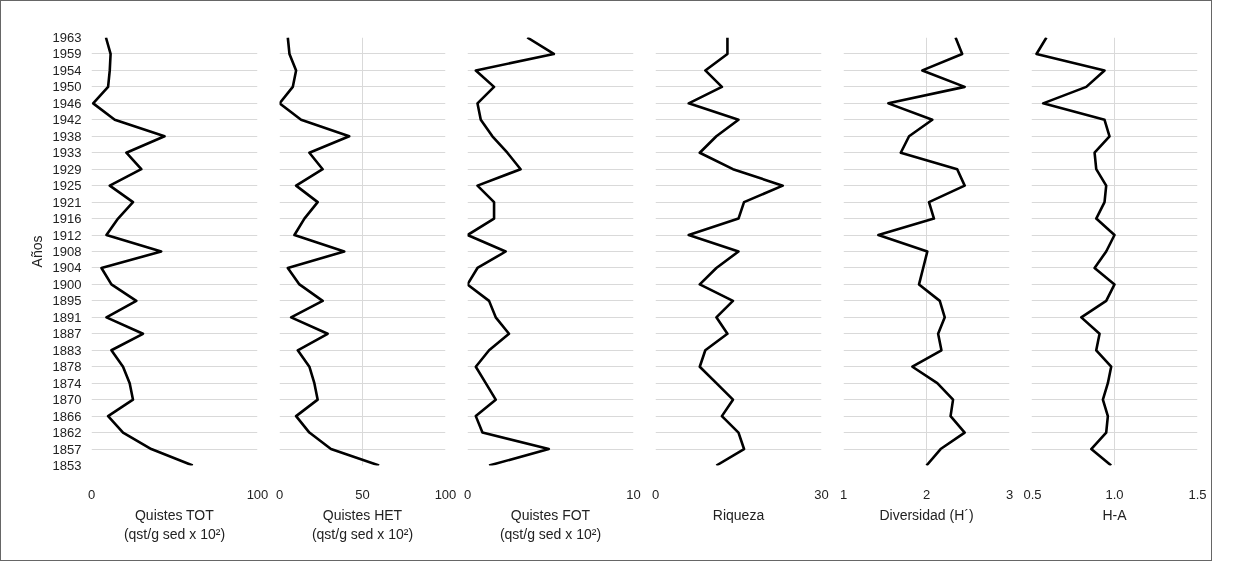 The width and height of the screenshot is (1242, 566). I want to click on y-tick-label: 1921, so click(67, 202).